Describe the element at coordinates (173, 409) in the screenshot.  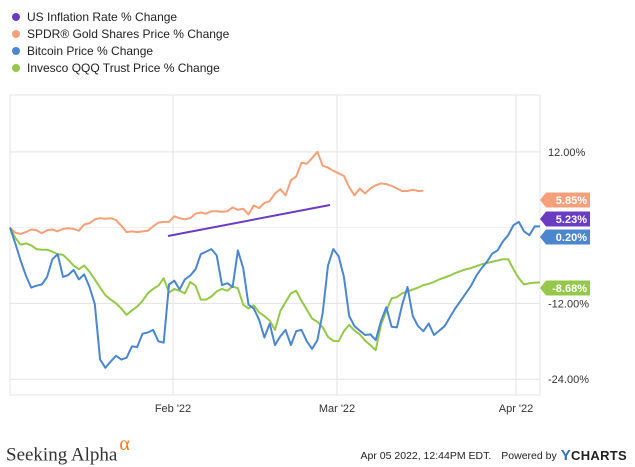
I see `x-tick-label: Feb '22` at that location.